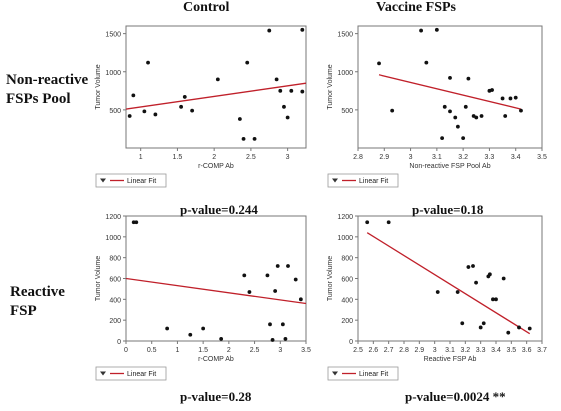 This screenshot has width=561, height=411. I want to click on pvalue-control-nonreactive: p-value=0.244, so click(219, 209).